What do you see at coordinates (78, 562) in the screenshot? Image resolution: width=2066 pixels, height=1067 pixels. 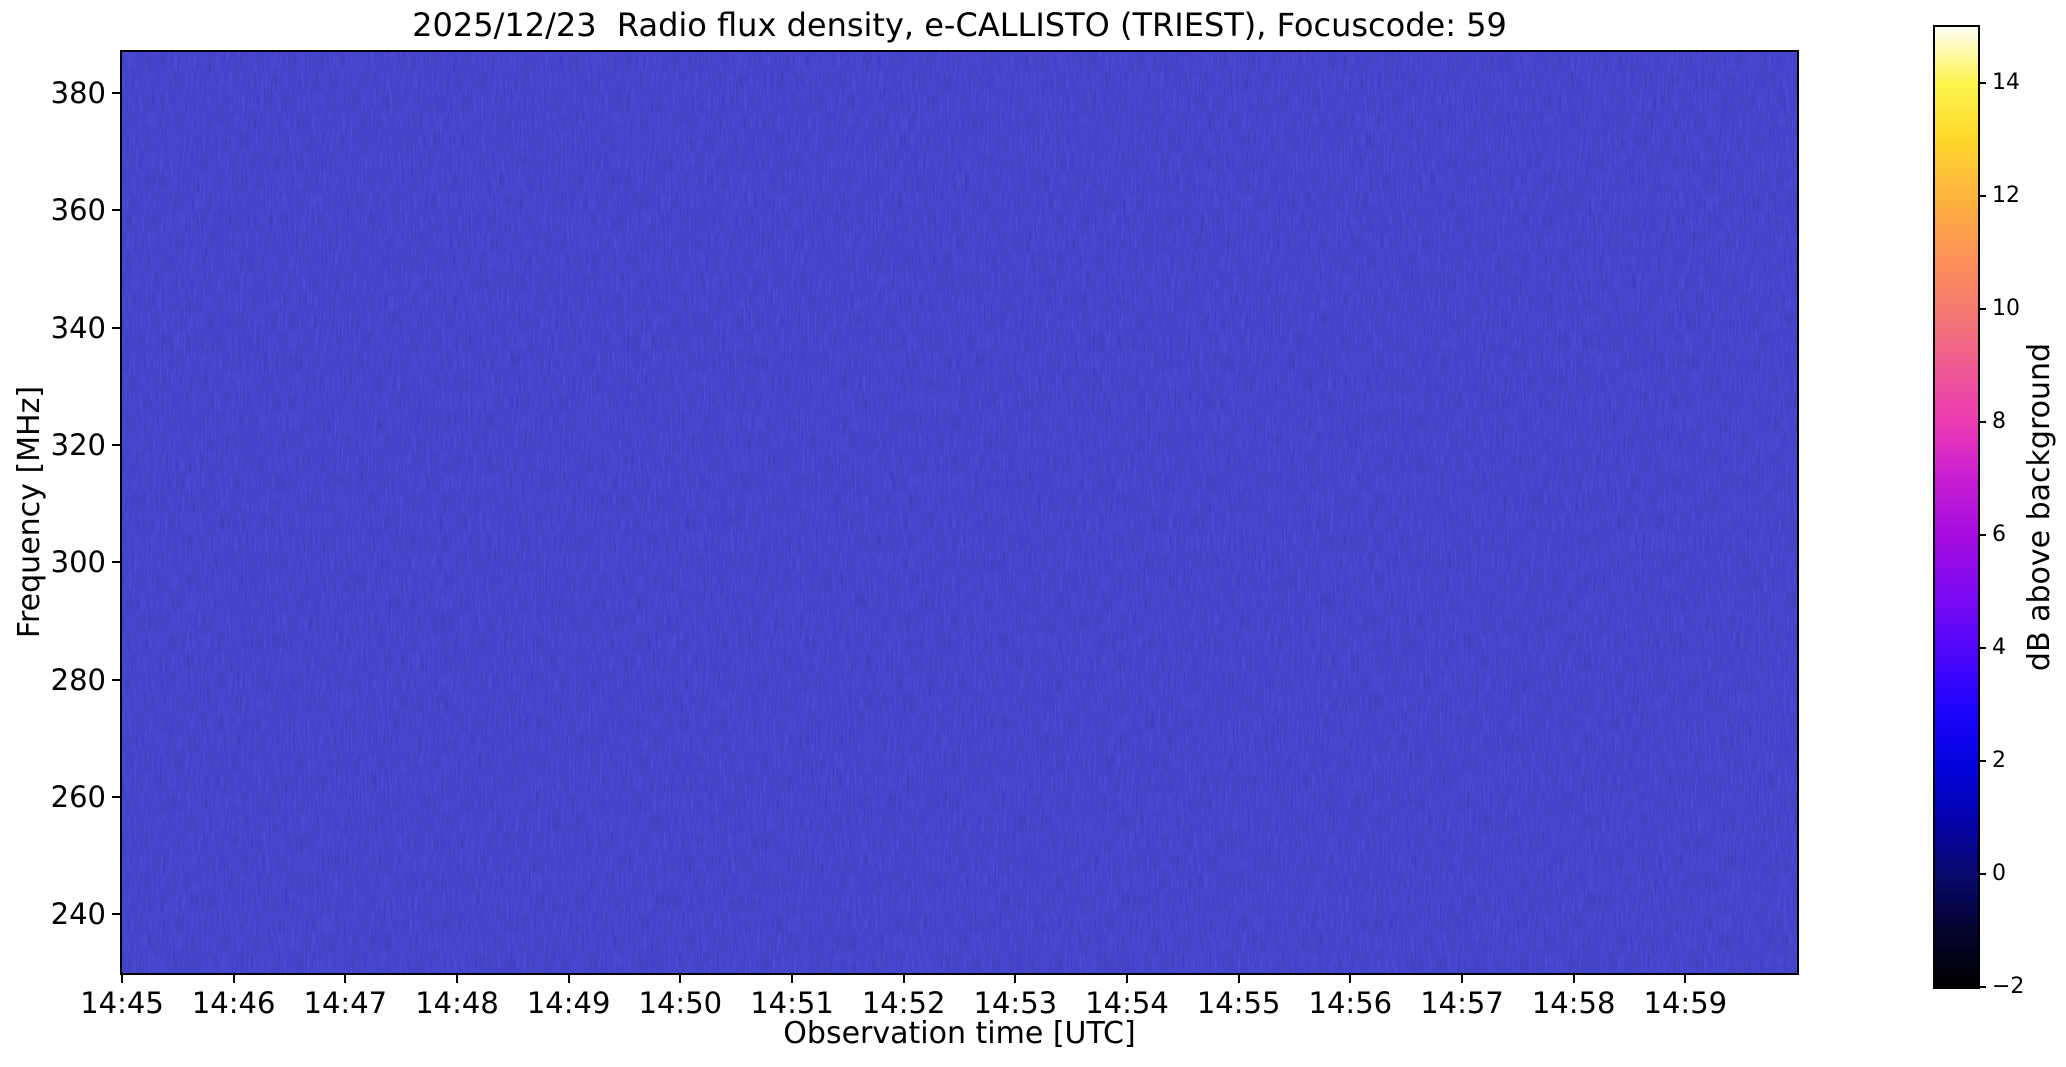 I see `y-tick-label: 300` at bounding box center [78, 562].